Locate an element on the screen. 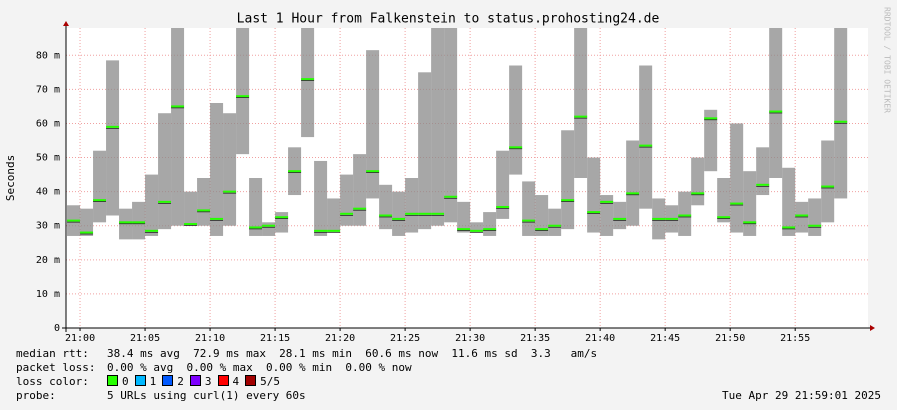 The image size is (897, 410). loss-name: 5/5 is located at coordinates (270, 381).